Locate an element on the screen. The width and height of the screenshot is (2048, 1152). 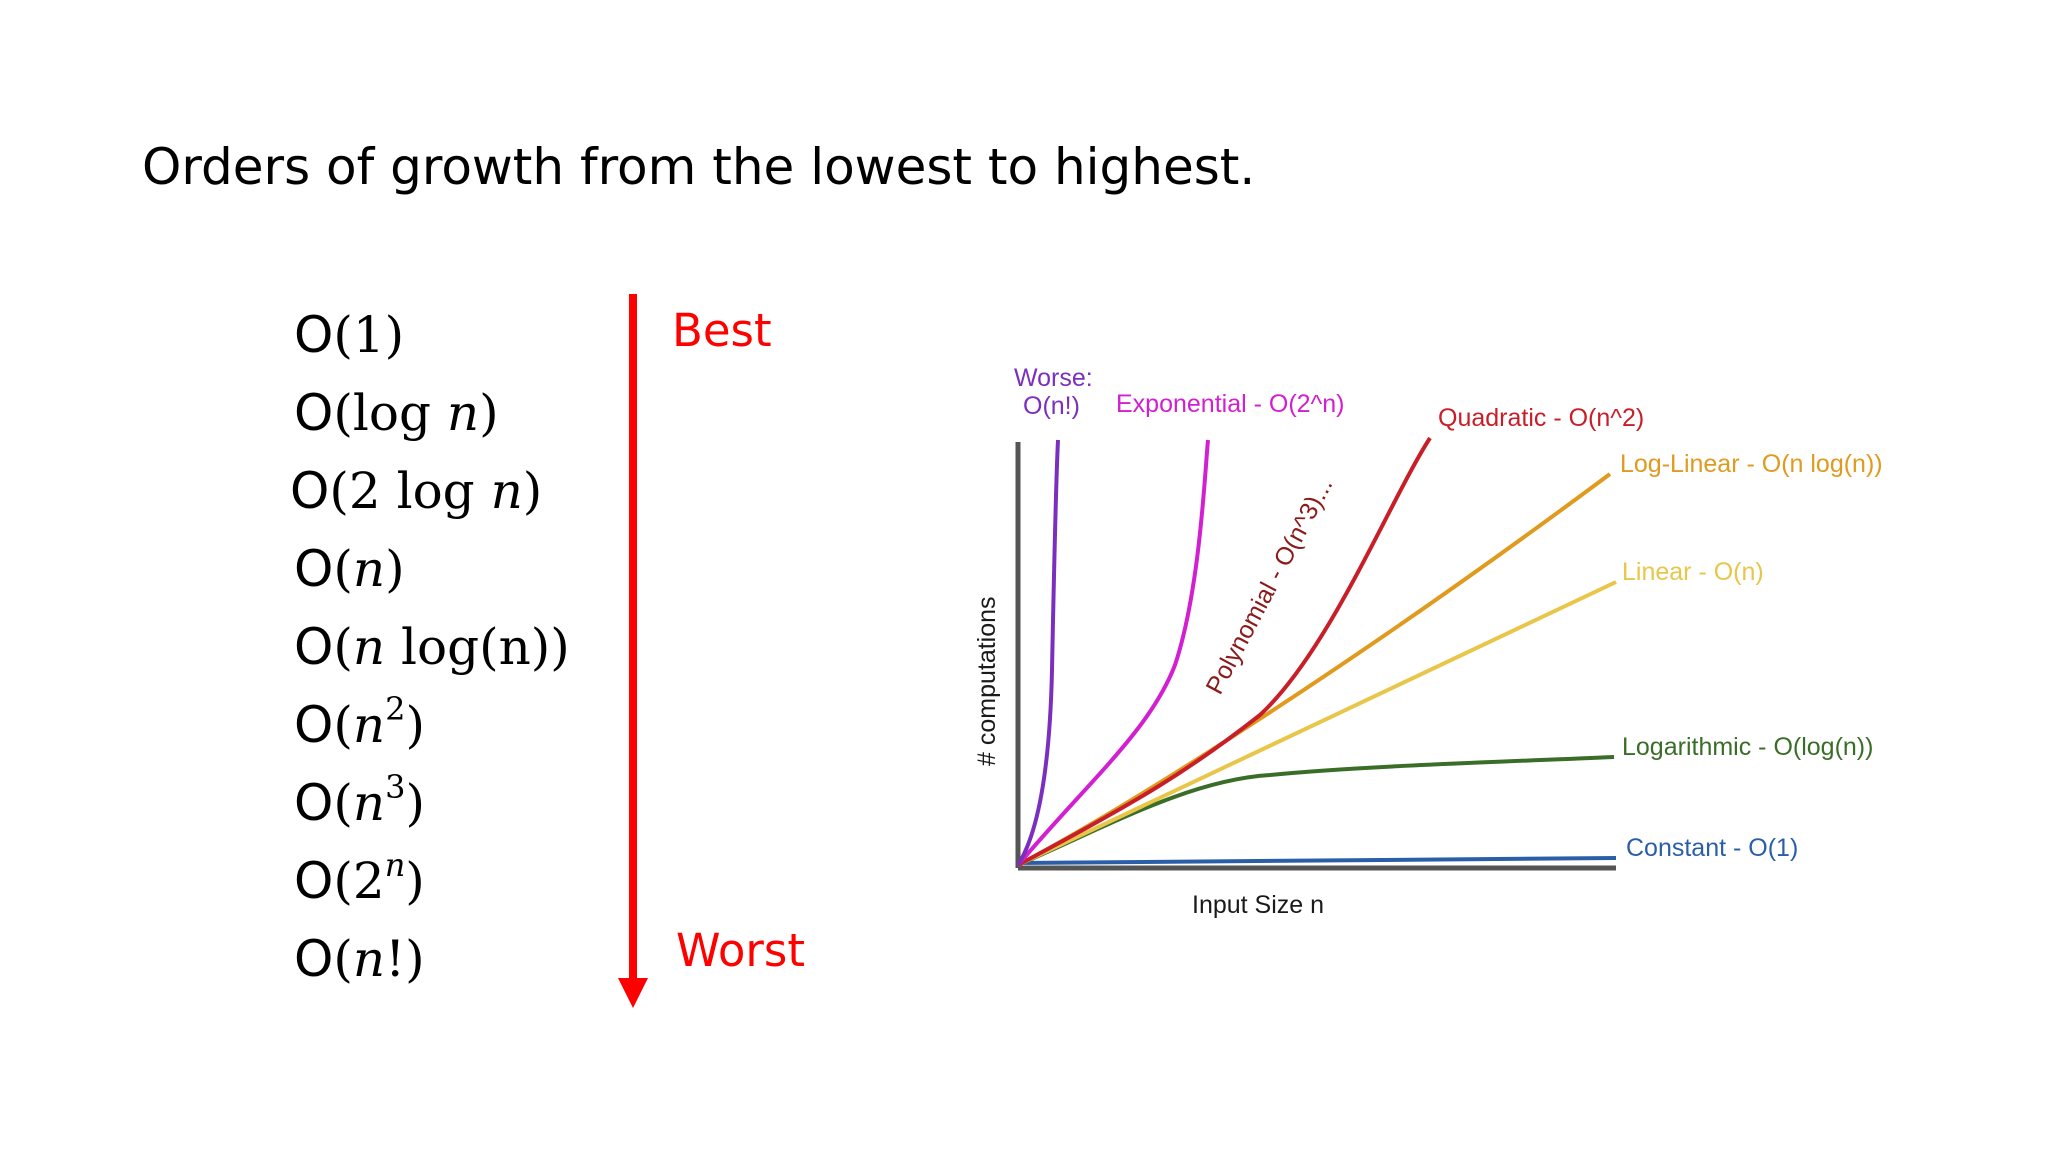
curve-factorial is located at coordinates (1038, 653).